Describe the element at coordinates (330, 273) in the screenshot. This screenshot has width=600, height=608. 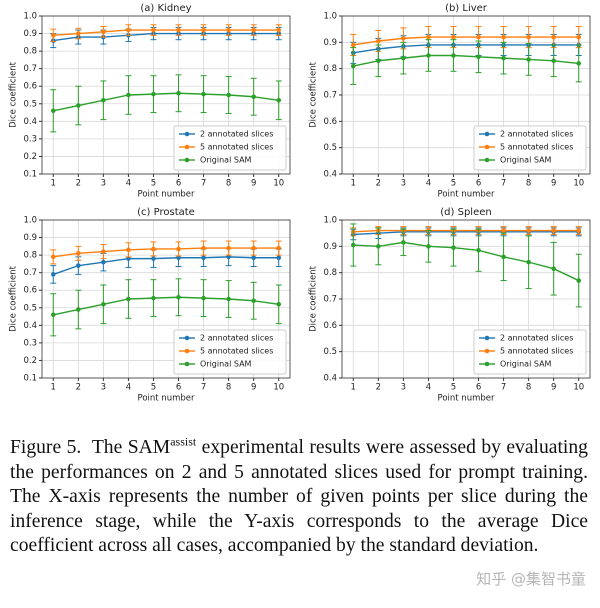
I see `y-tick-label: 0.8` at that location.